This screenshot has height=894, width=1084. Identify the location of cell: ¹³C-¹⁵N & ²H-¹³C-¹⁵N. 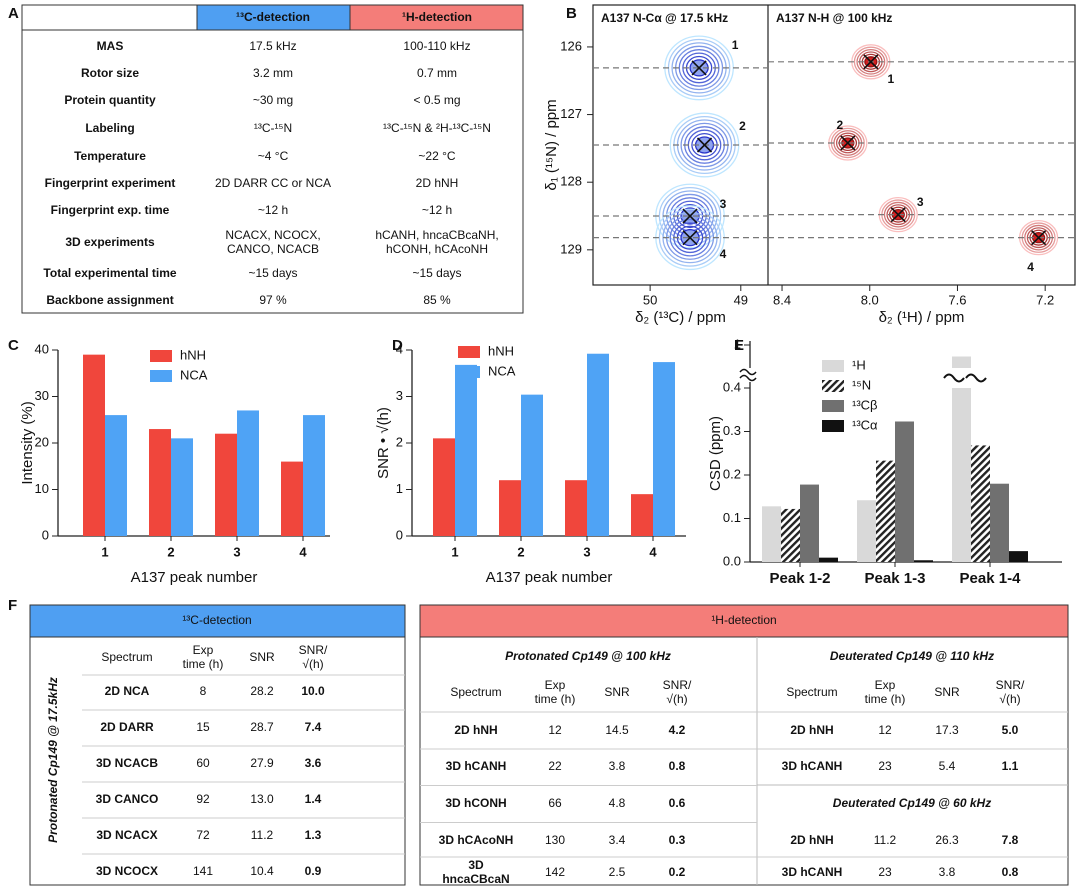
(437, 128).